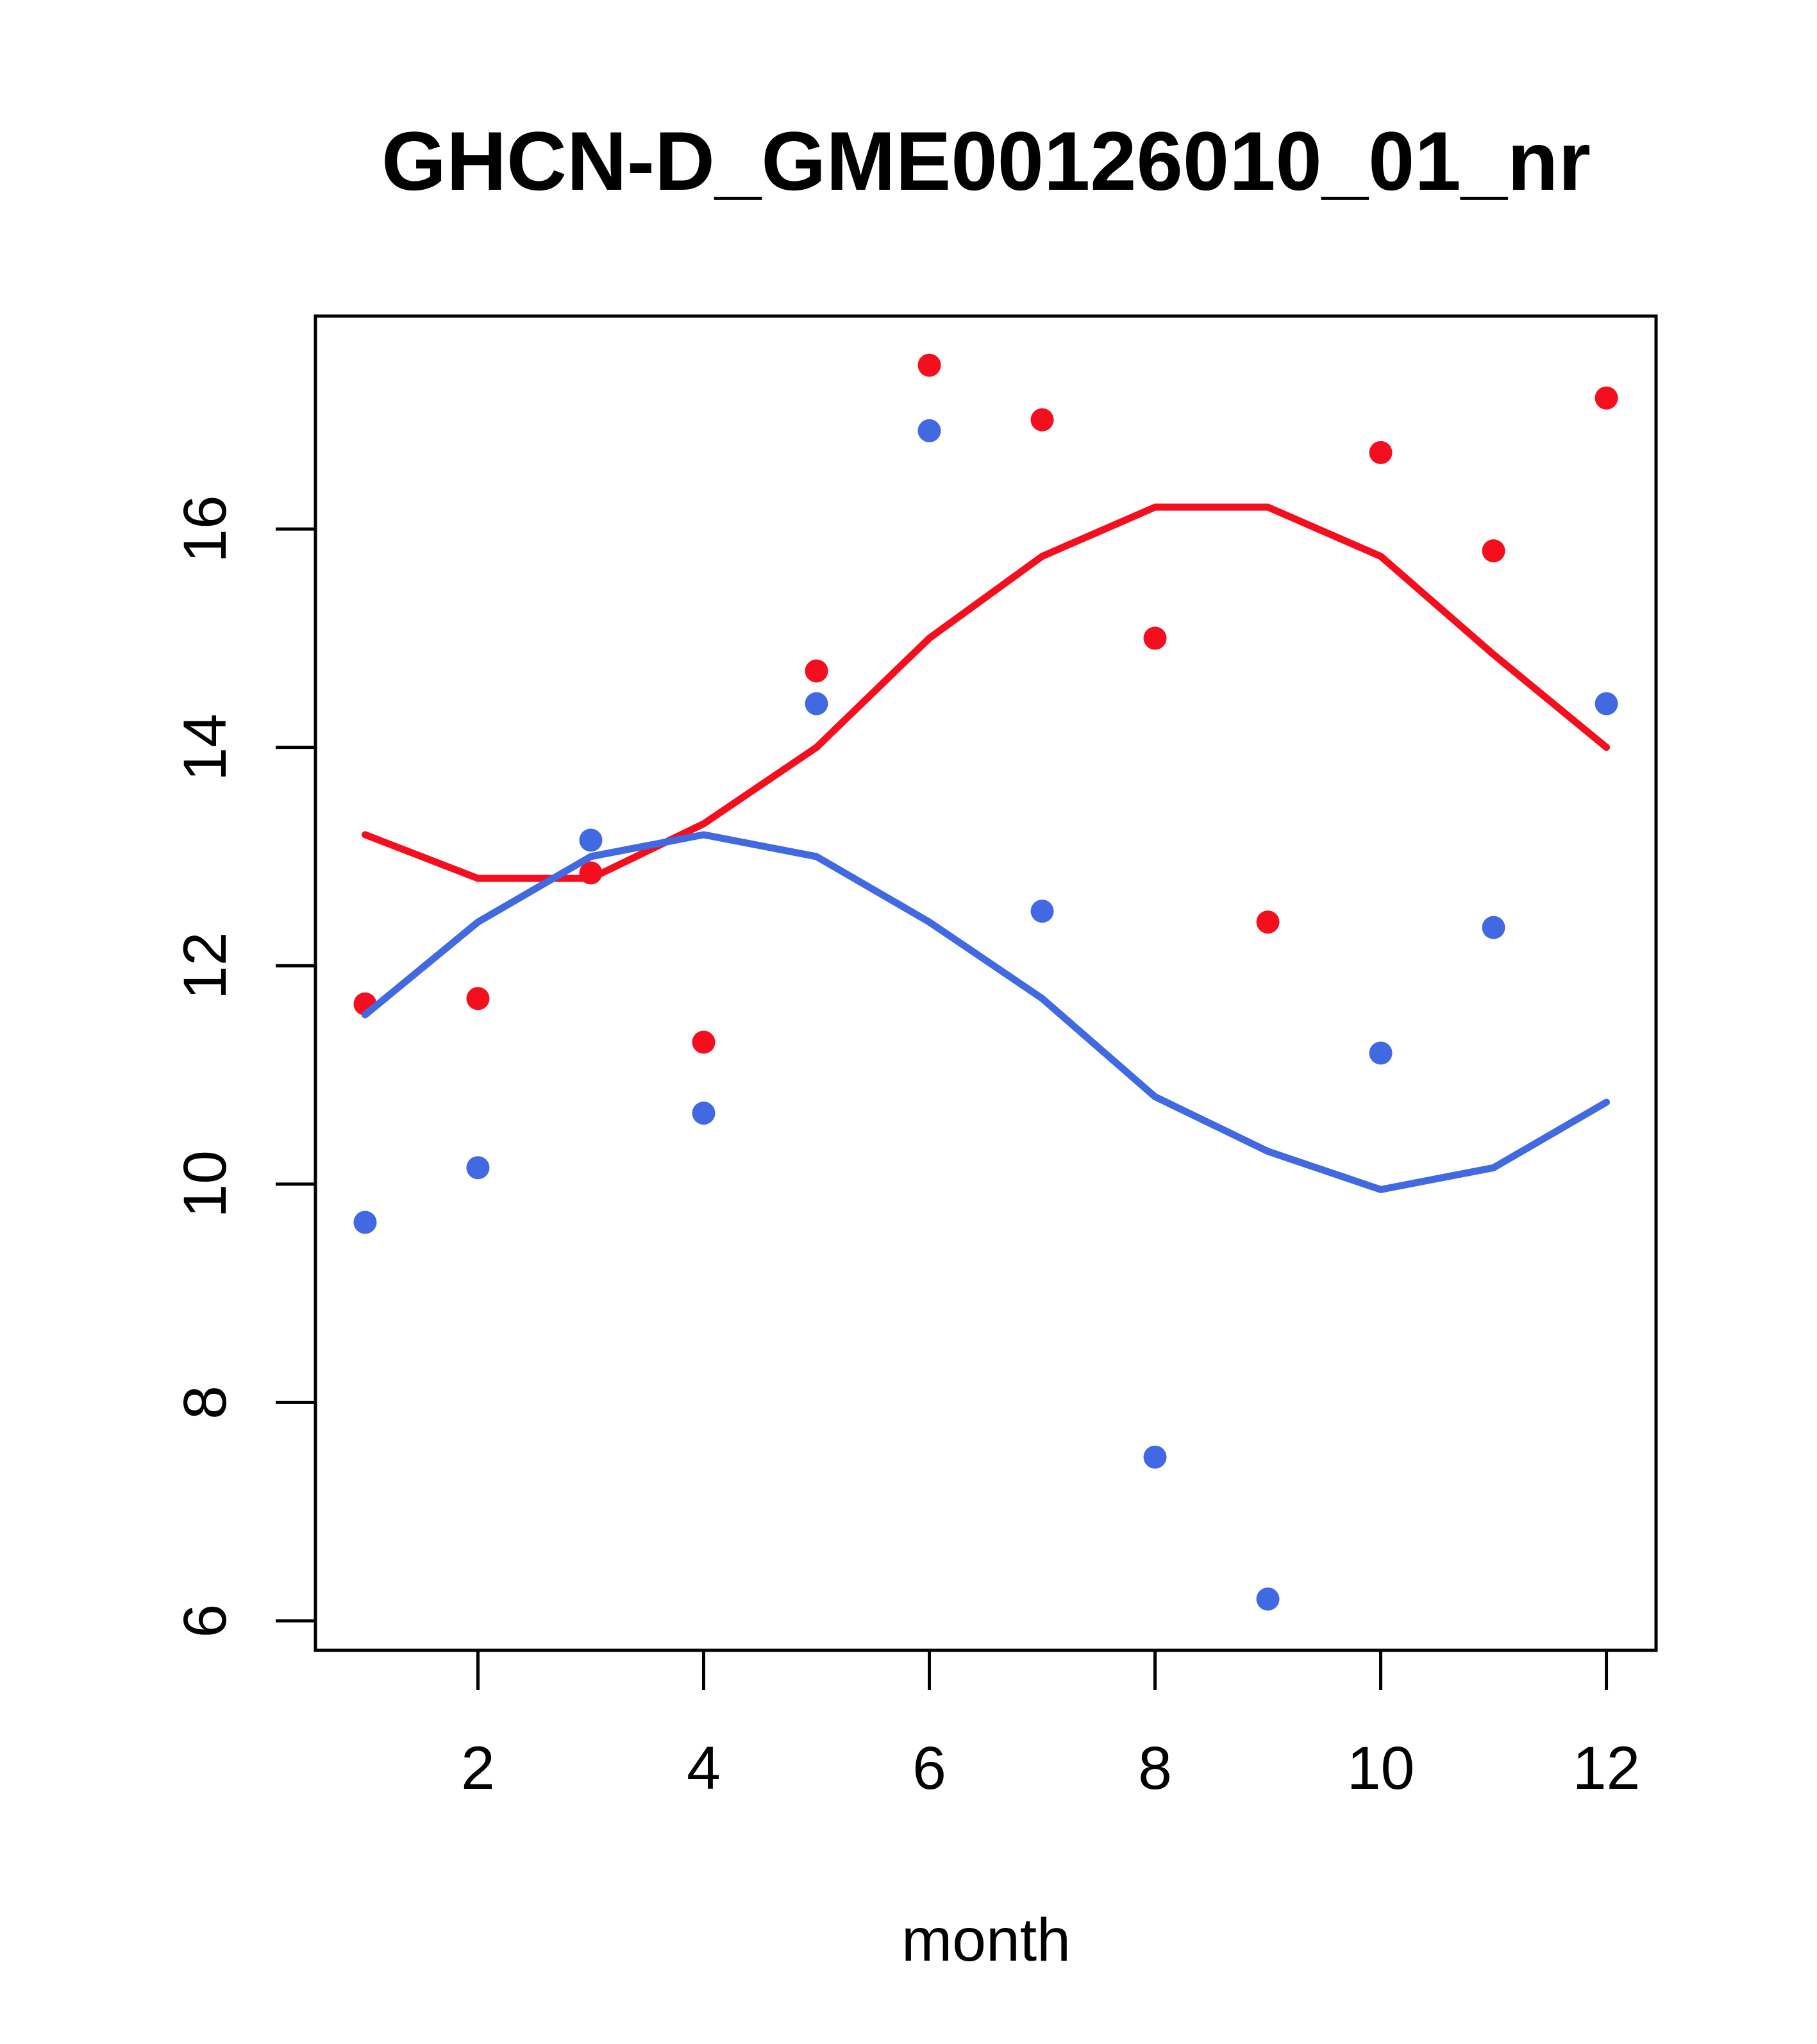  What do you see at coordinates (478, 1768) in the screenshot?
I see `x-axis-tick-label: 2` at bounding box center [478, 1768].